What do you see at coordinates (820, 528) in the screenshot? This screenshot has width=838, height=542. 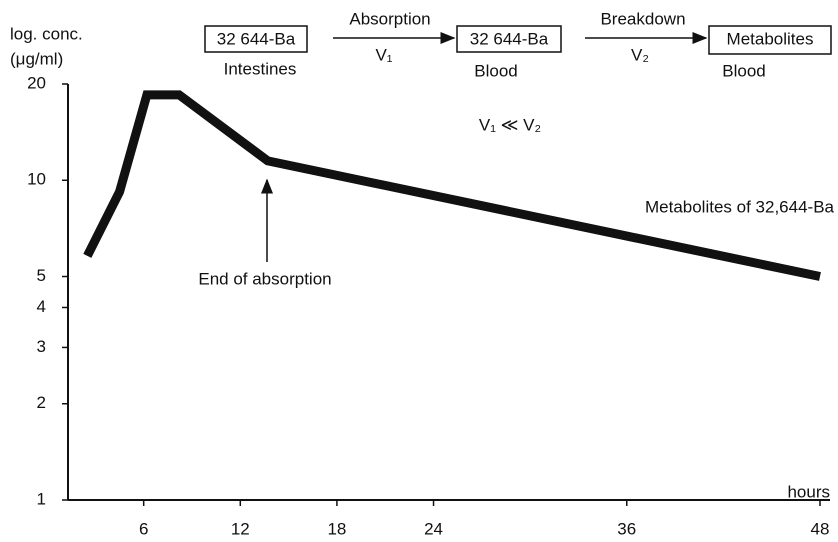 I see `x-tick-label: 48` at bounding box center [820, 528].